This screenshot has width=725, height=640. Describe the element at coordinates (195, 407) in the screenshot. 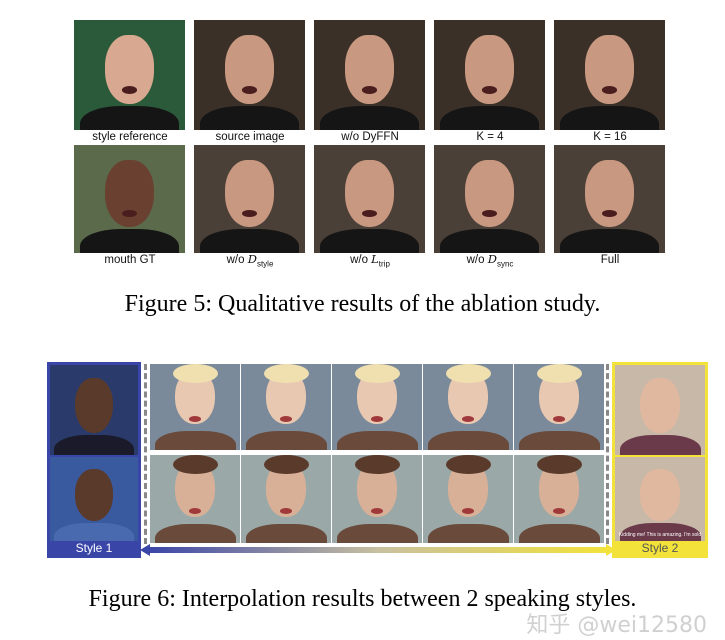

I see `interpolation-image-r1-c1` at that location.